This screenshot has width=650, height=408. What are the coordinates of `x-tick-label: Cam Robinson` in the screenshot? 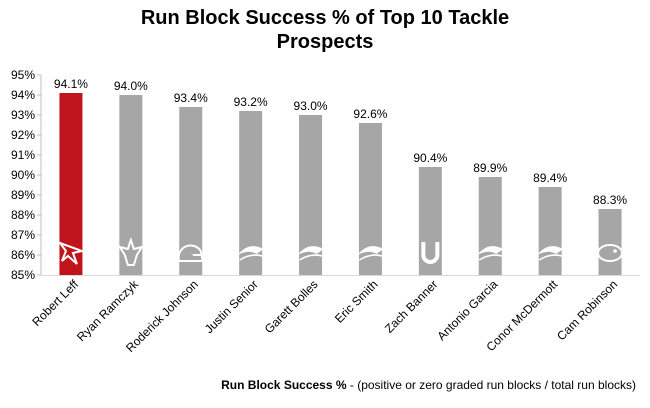 It's located at (587, 310).